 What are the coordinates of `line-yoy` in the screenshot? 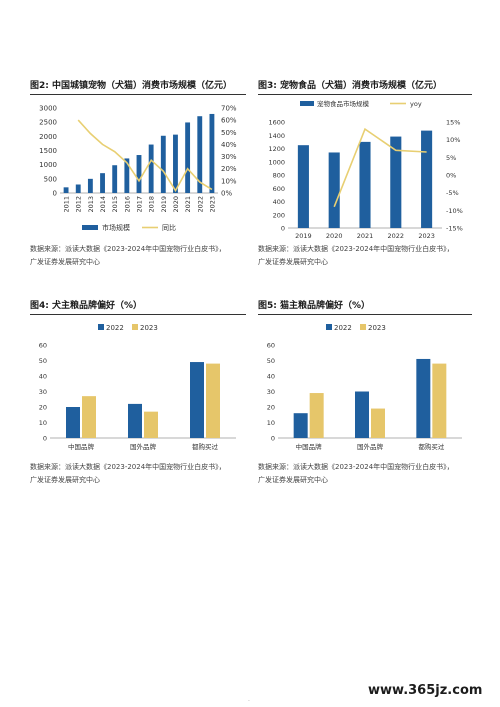 It's located at (380, 167).